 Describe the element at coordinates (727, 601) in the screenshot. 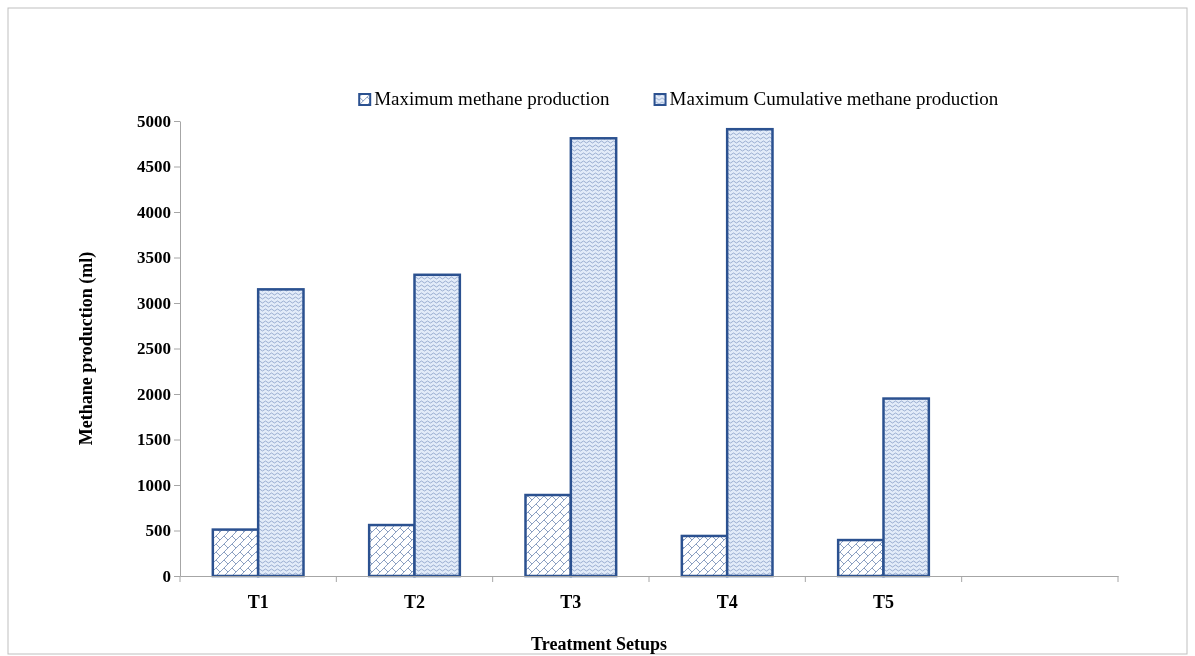

I see `x-tick-label: T4` at that location.